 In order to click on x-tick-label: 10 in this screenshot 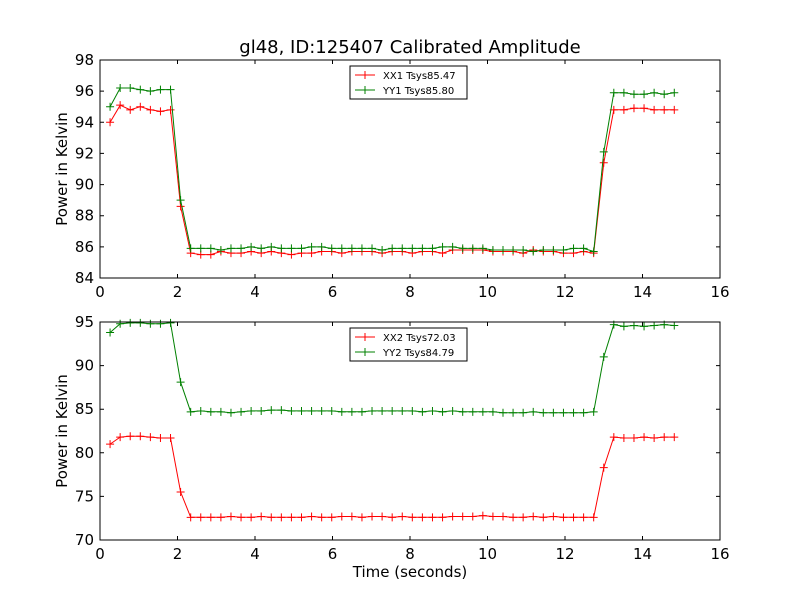, I will do `click(487, 554)`.